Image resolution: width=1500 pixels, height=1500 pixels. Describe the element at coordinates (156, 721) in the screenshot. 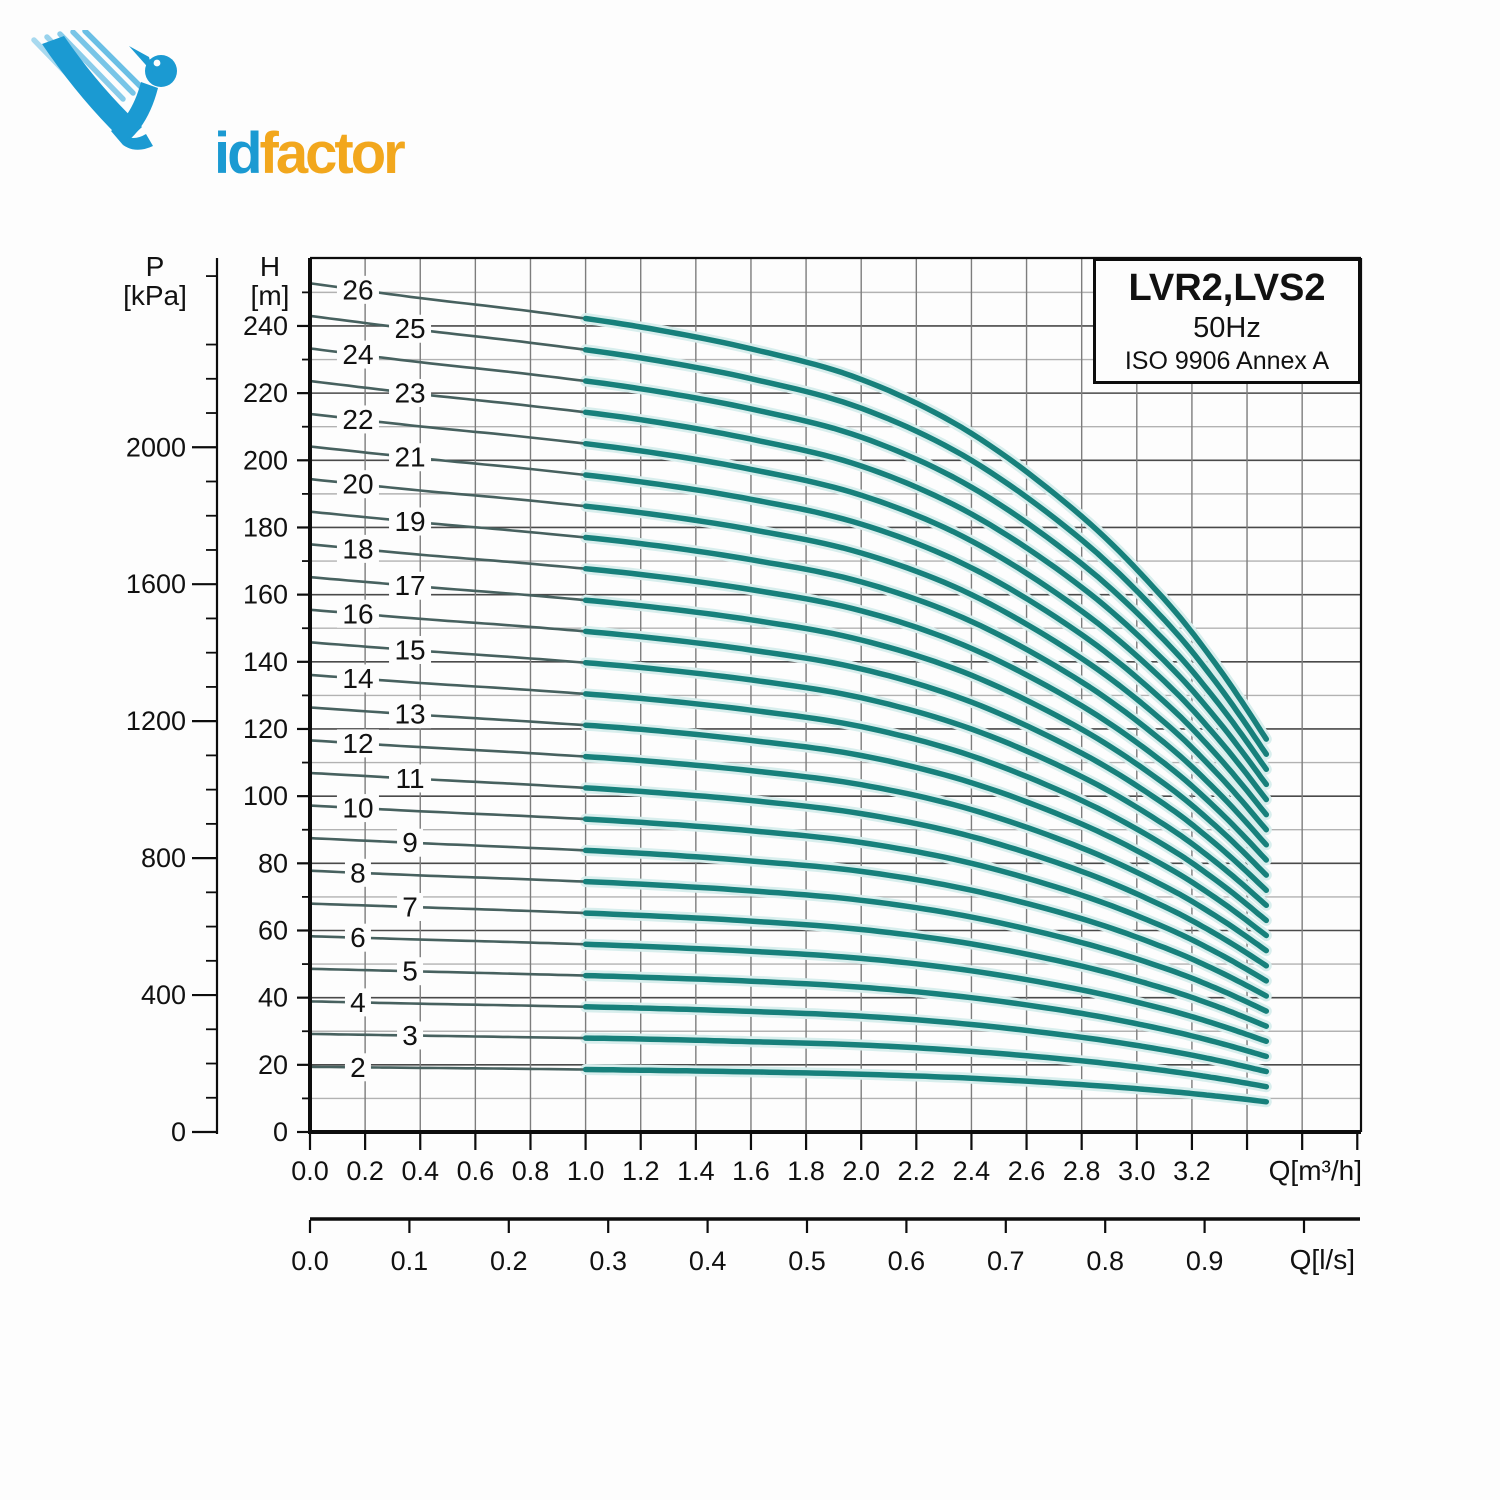

I see `pressure-tick-label-1200: 1200` at that location.